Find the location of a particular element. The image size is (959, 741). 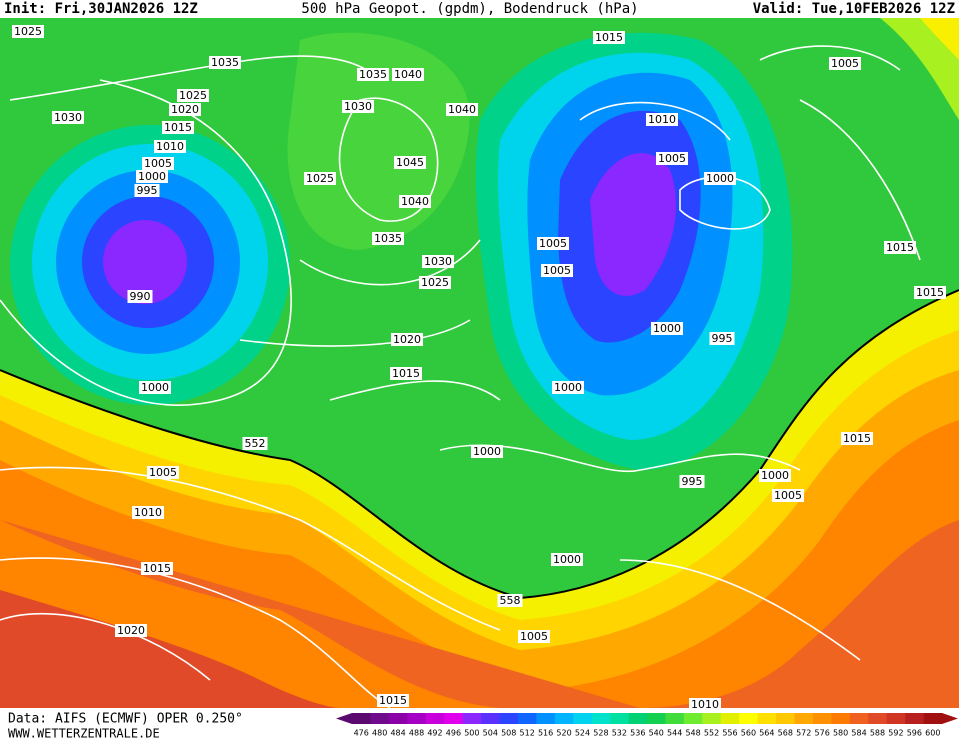

isobar-label: 1015 is located at coordinates (406, 373).